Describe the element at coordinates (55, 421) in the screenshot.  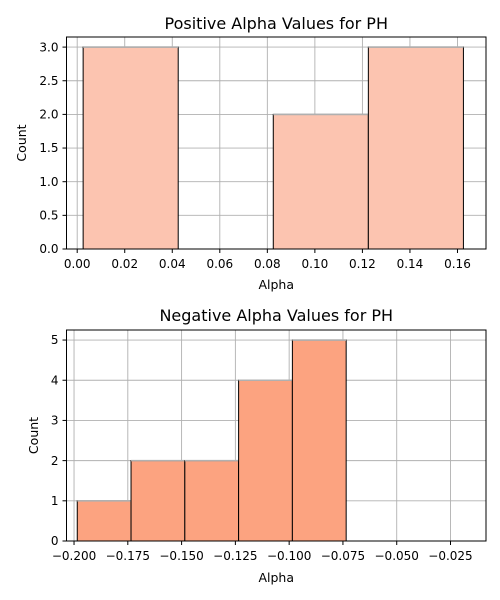
I see `neg-y-tick-label: 3` at that location.